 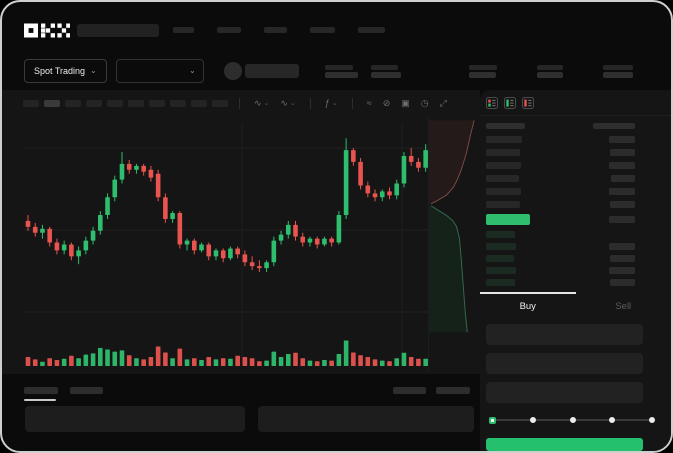 What do you see at coordinates (284, 102) in the screenshot?
I see `line-style-icon-glyph: ∿` at bounding box center [284, 102].